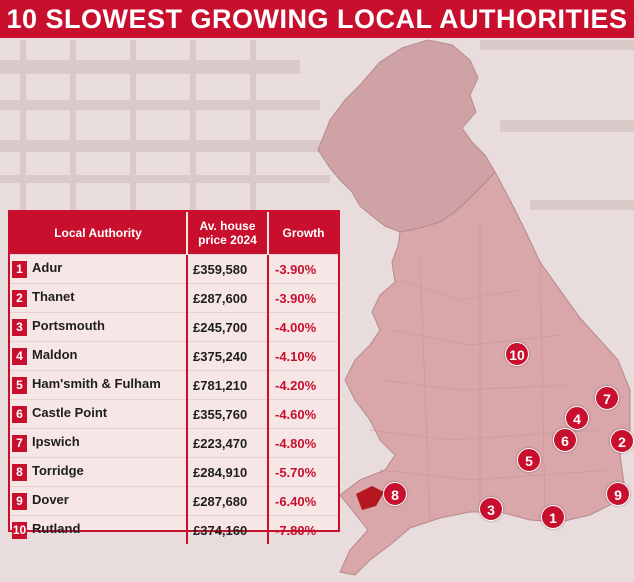  What do you see at coordinates (228, 385) in the screenshot?
I see `price-cell: £781,210` at bounding box center [228, 385].